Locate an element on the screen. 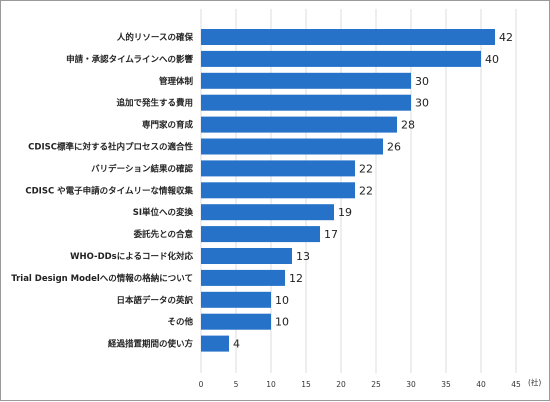 The height and width of the screenshot is (402, 550). category-label: 経過措置期間の使い方 is located at coordinates (151, 344).